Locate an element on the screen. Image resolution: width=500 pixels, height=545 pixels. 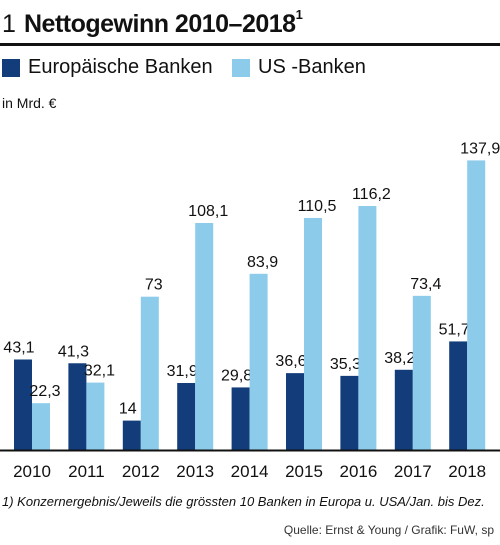
x-tick-label-2013: 2013 is located at coordinates (195, 471).